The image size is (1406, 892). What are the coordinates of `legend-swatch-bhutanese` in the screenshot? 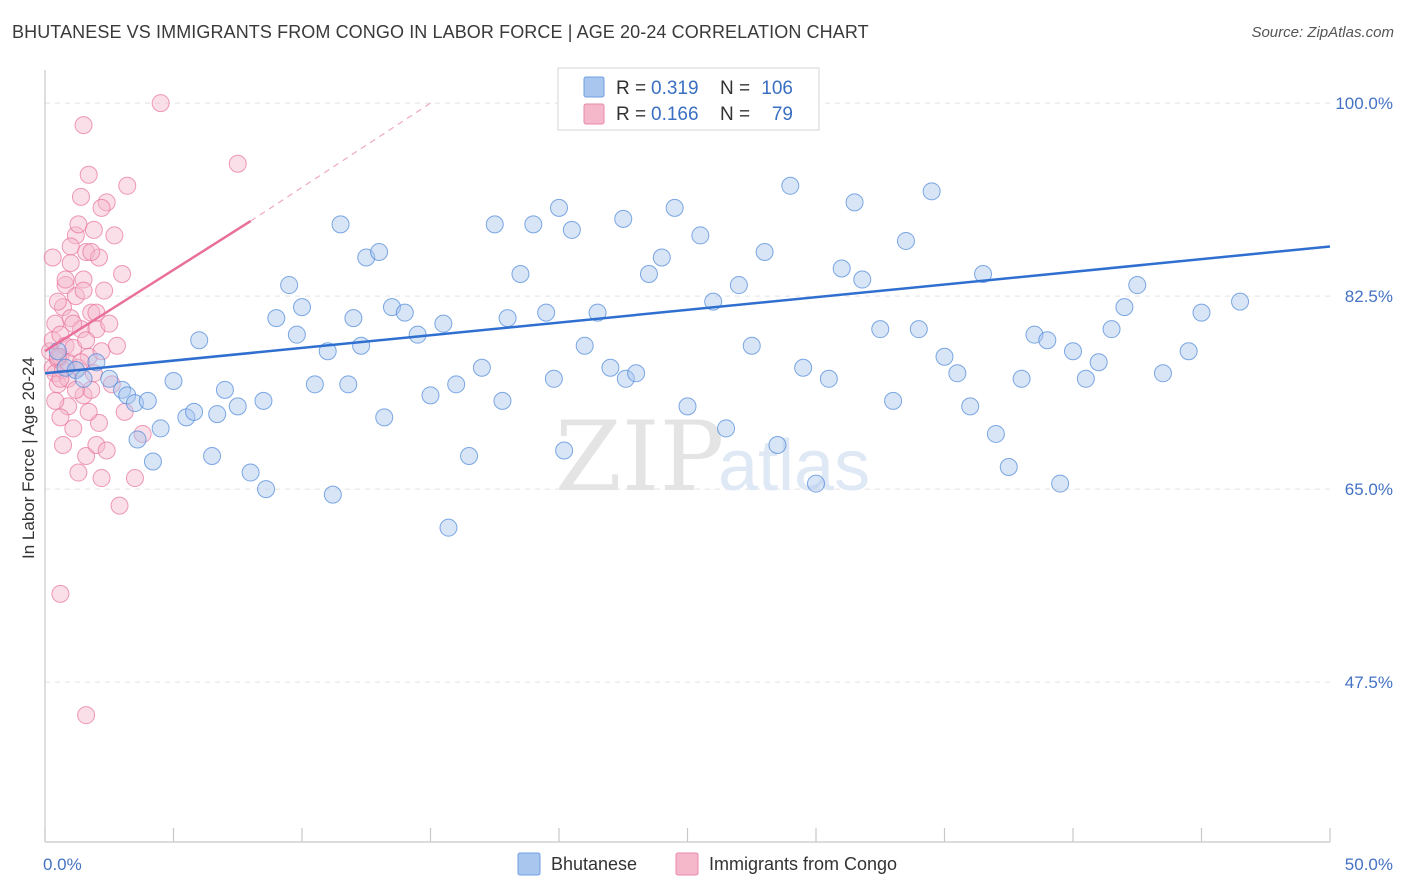 It's located at (594, 87).